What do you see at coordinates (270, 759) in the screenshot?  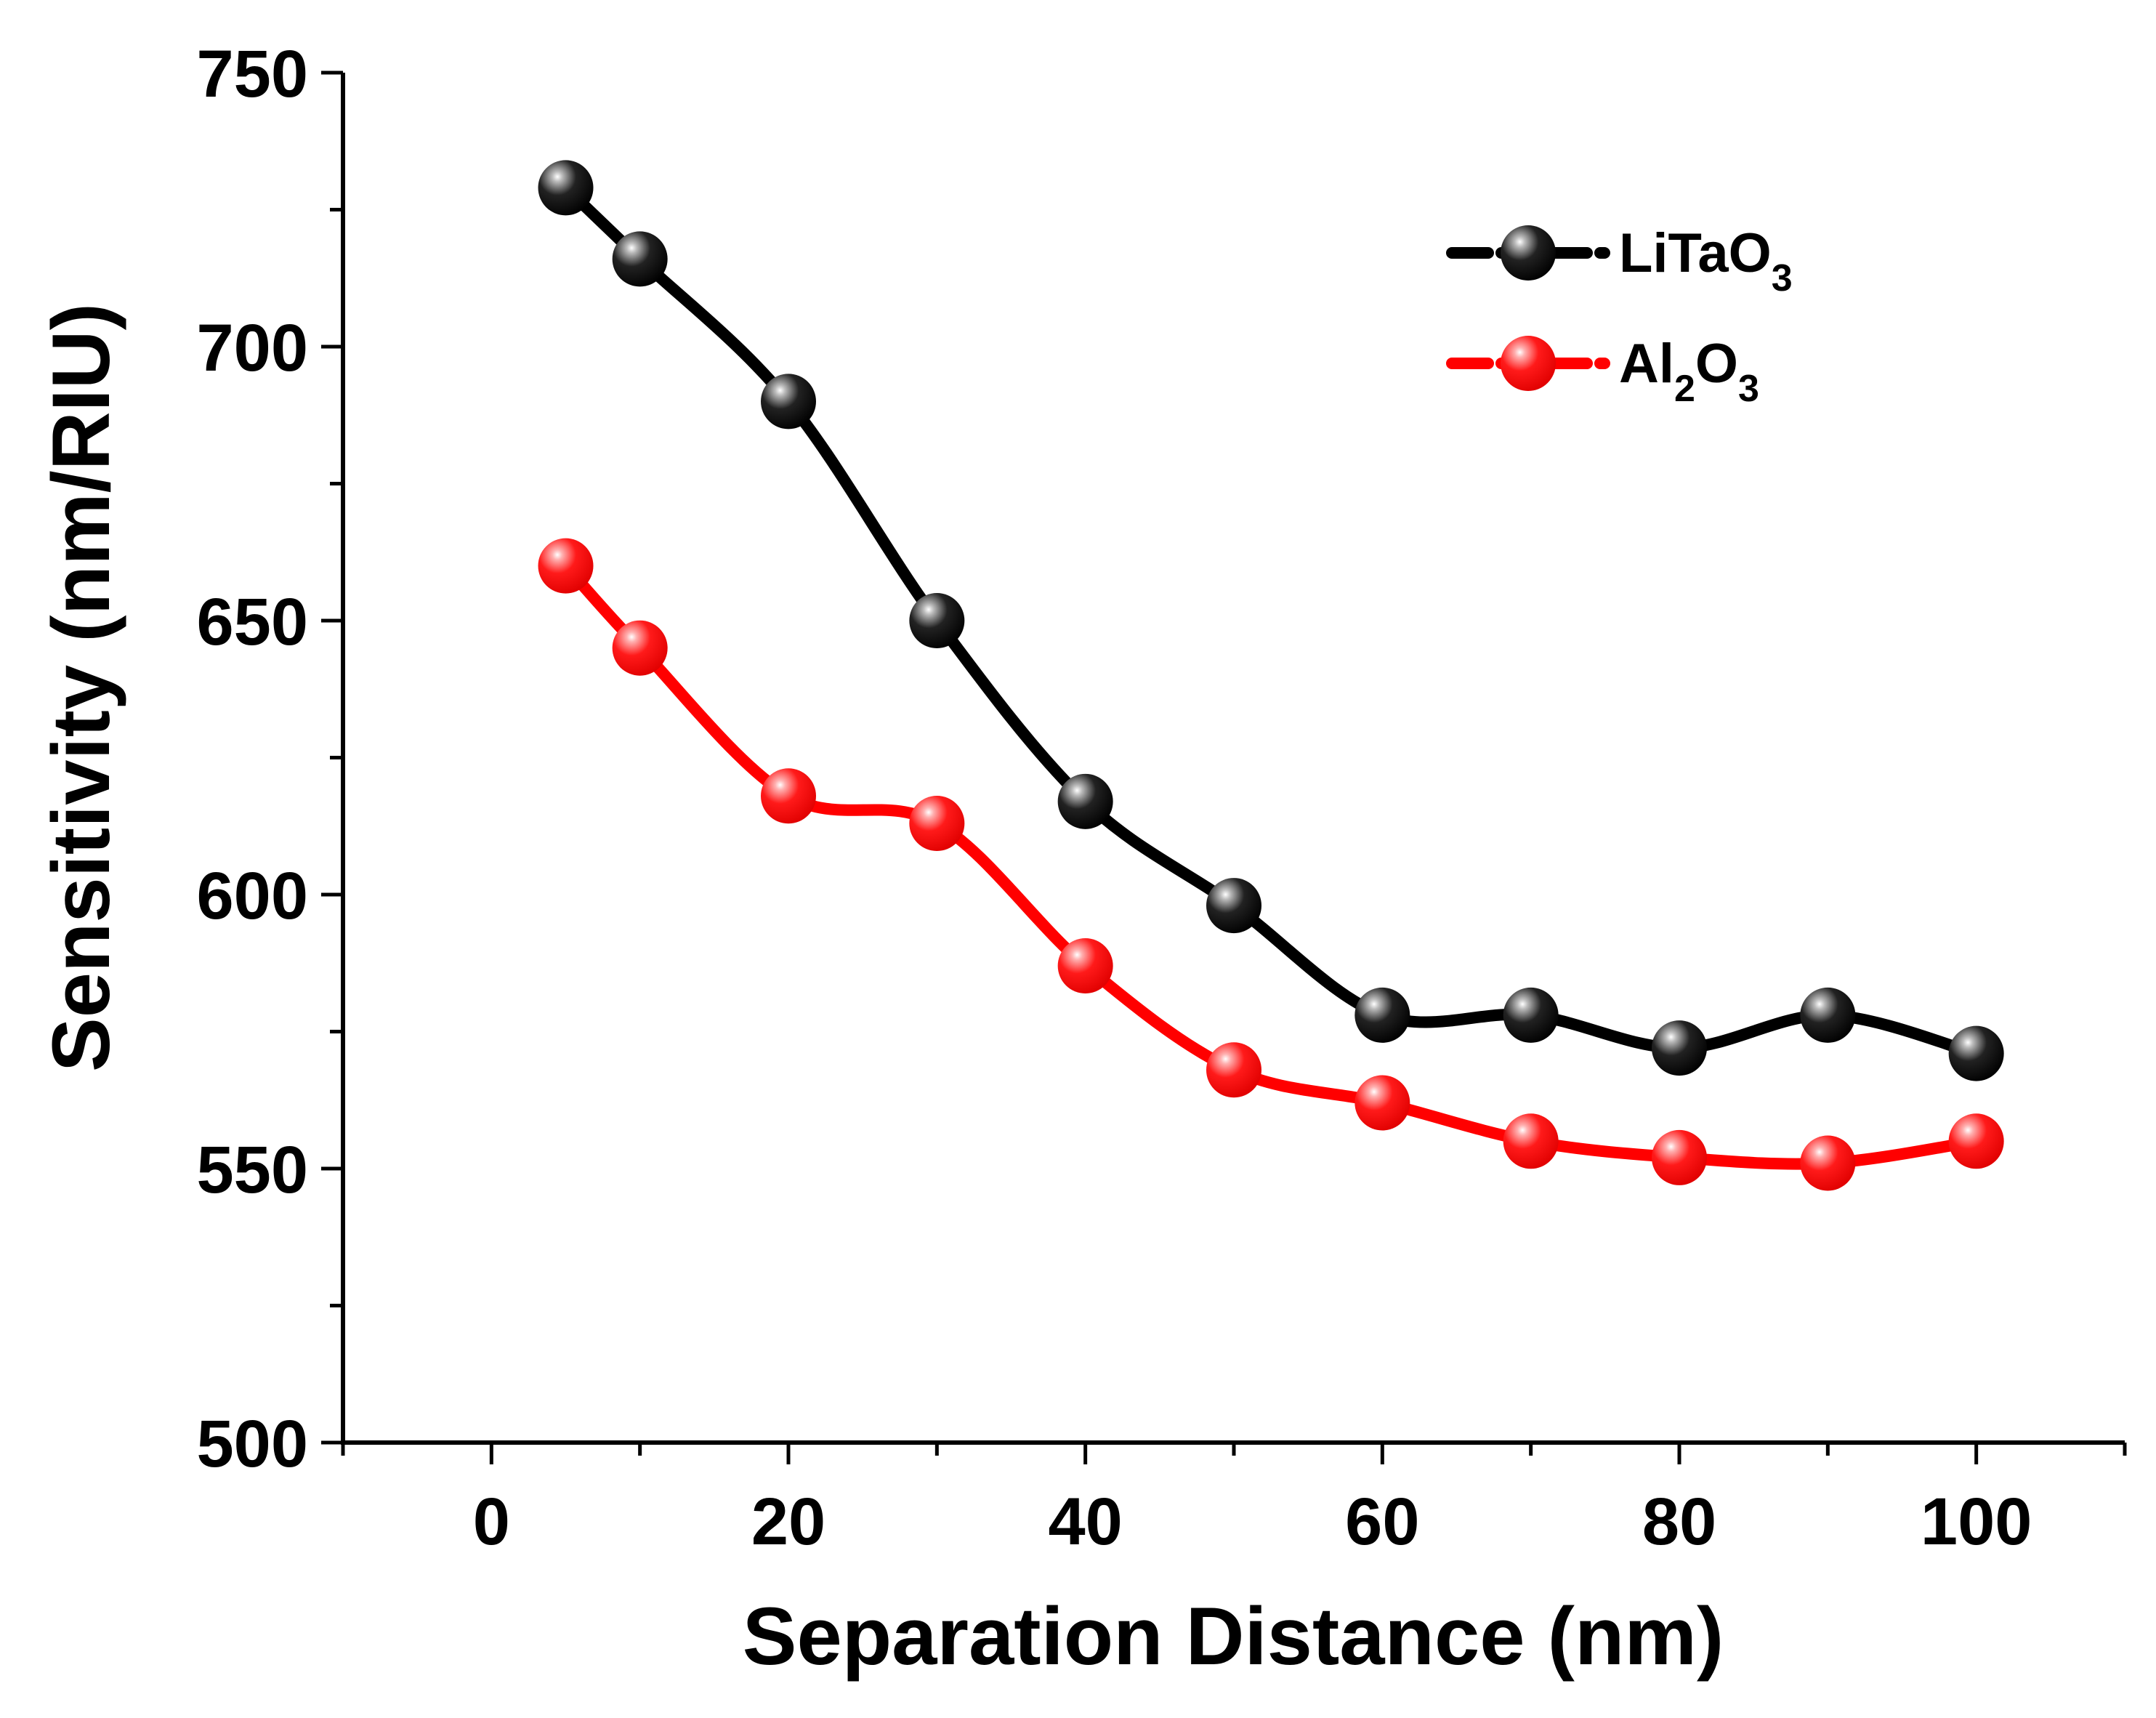 I see `y-ticks: 500 550 600 650 700 750` at bounding box center [270, 759].